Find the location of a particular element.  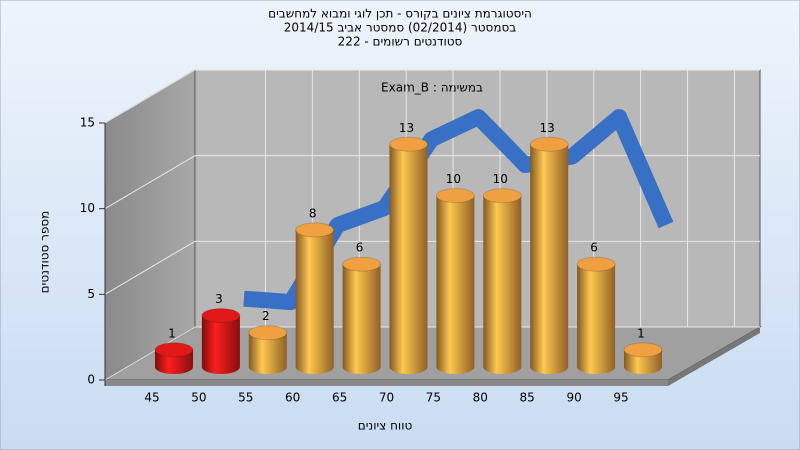

x-axis-label: טווח ציונים is located at coordinates (385, 426).